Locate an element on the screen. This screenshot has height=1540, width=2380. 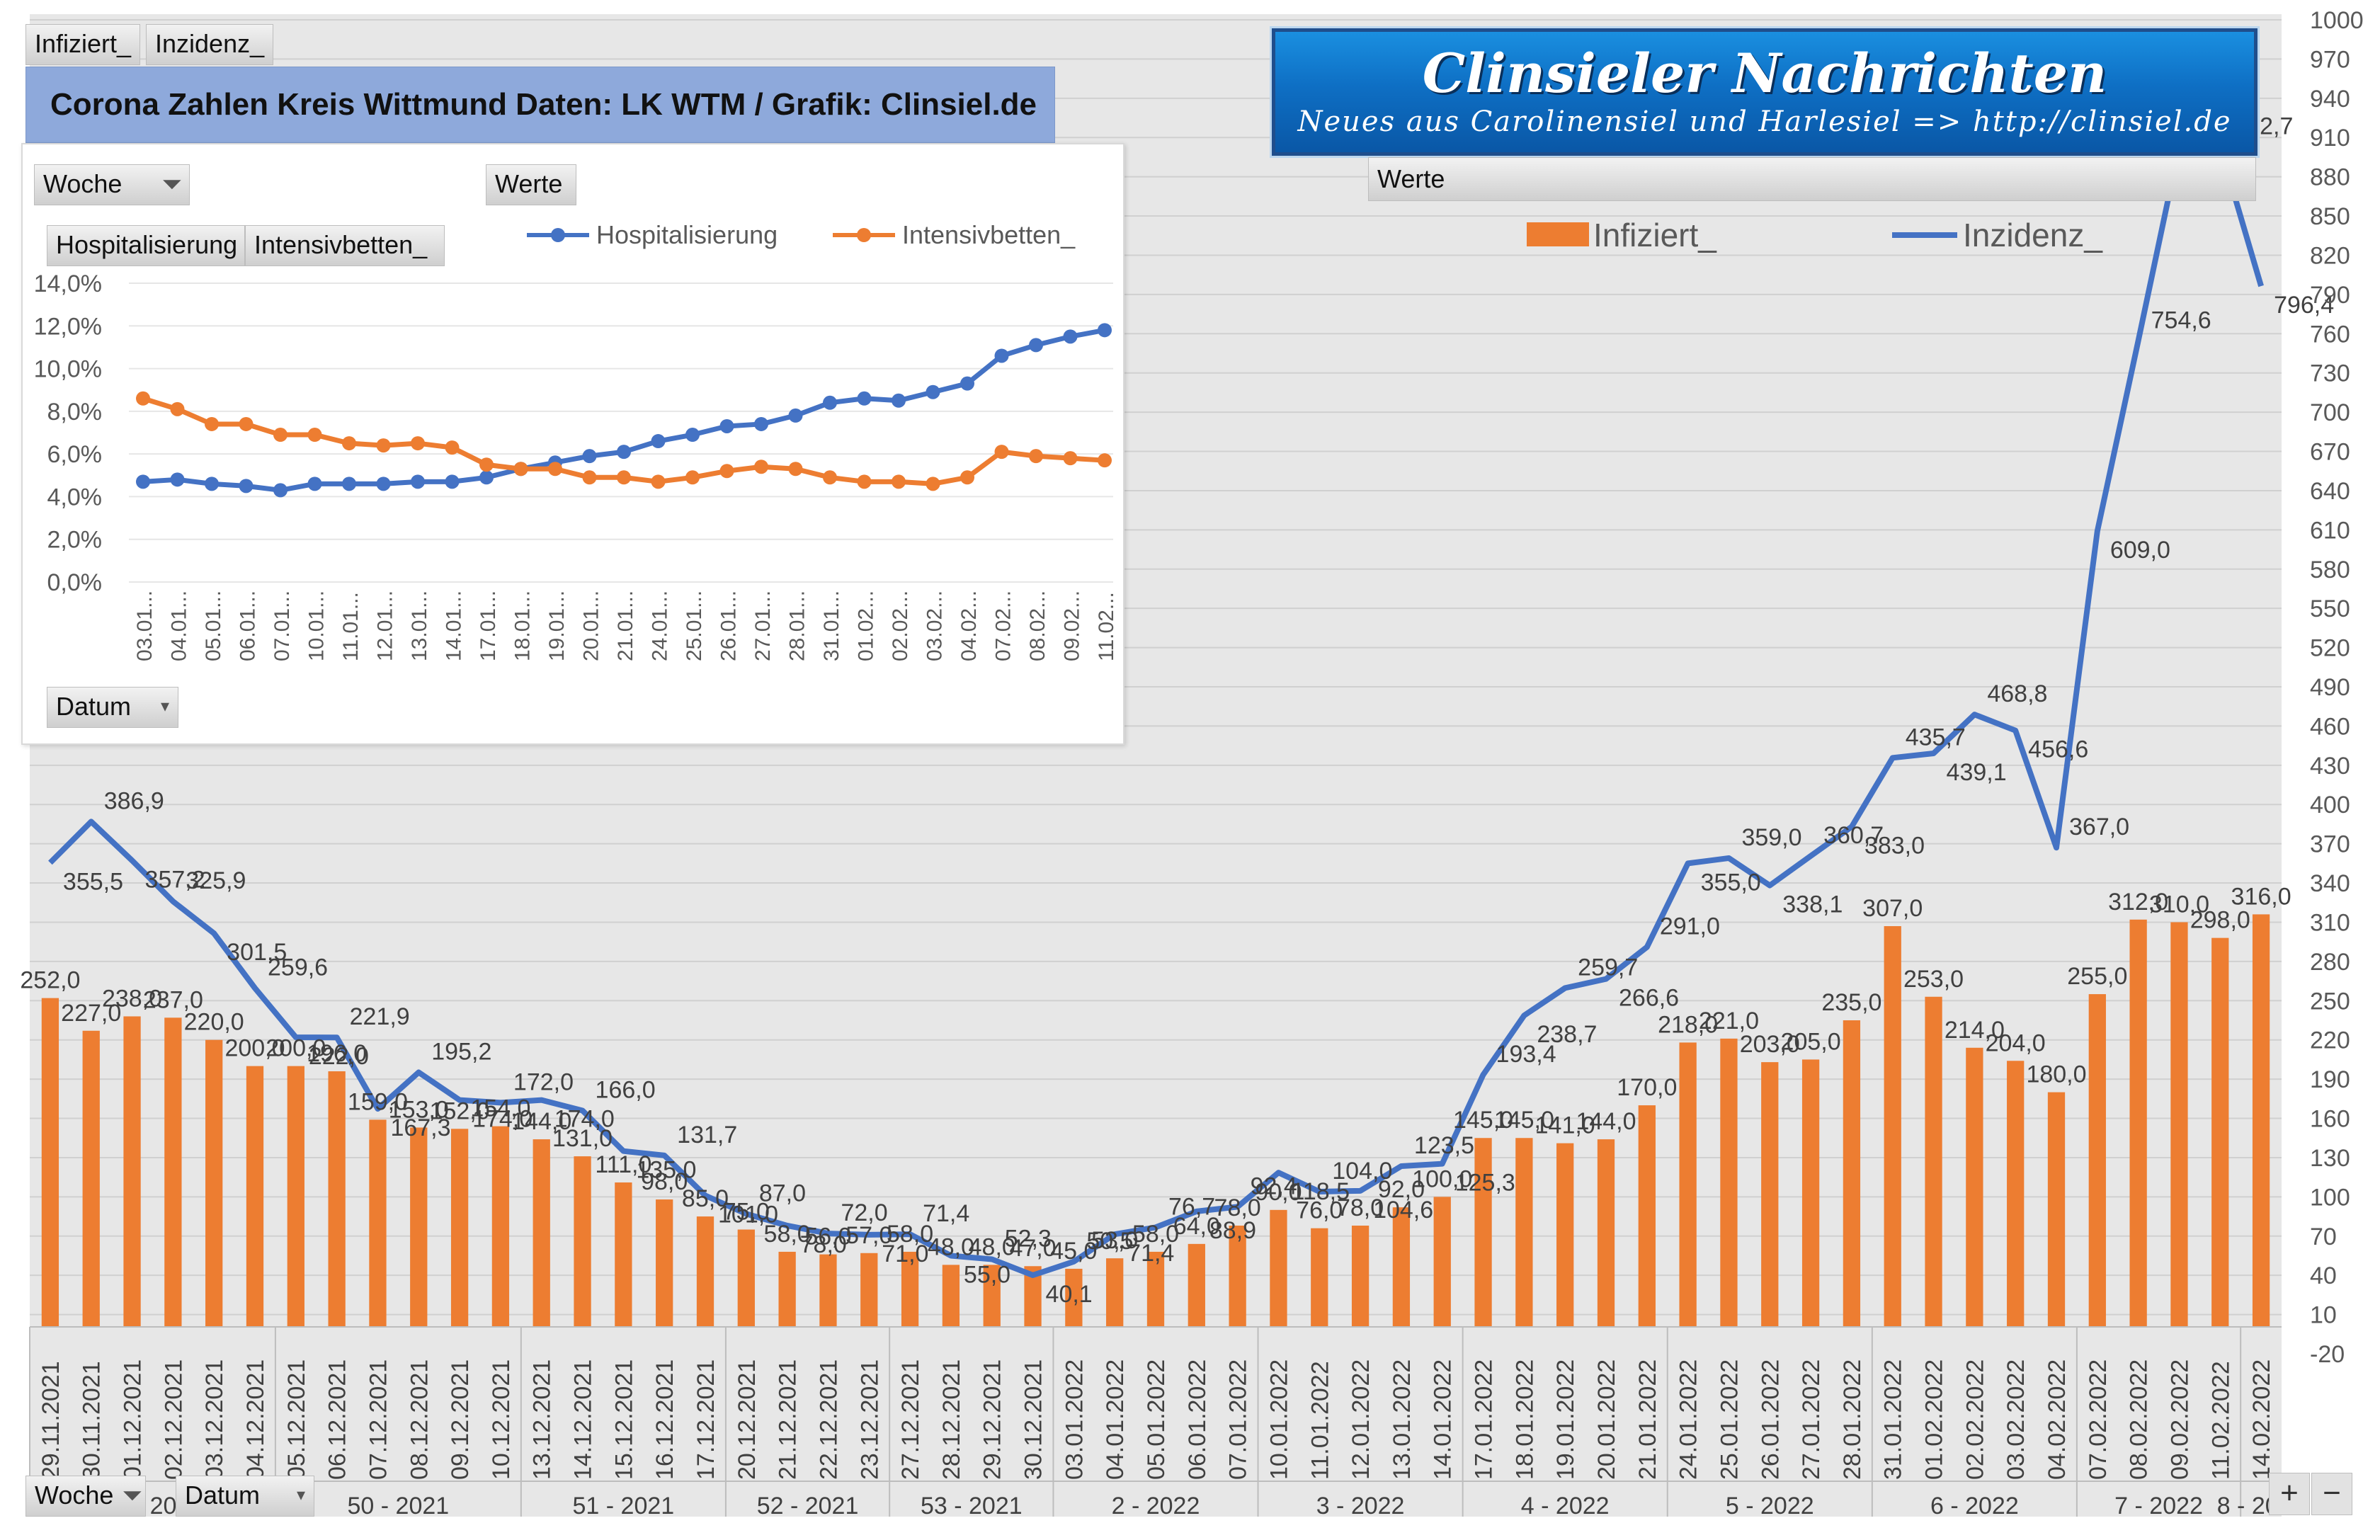
bar-data-label: 200,0 is located at coordinates (254, 1049).